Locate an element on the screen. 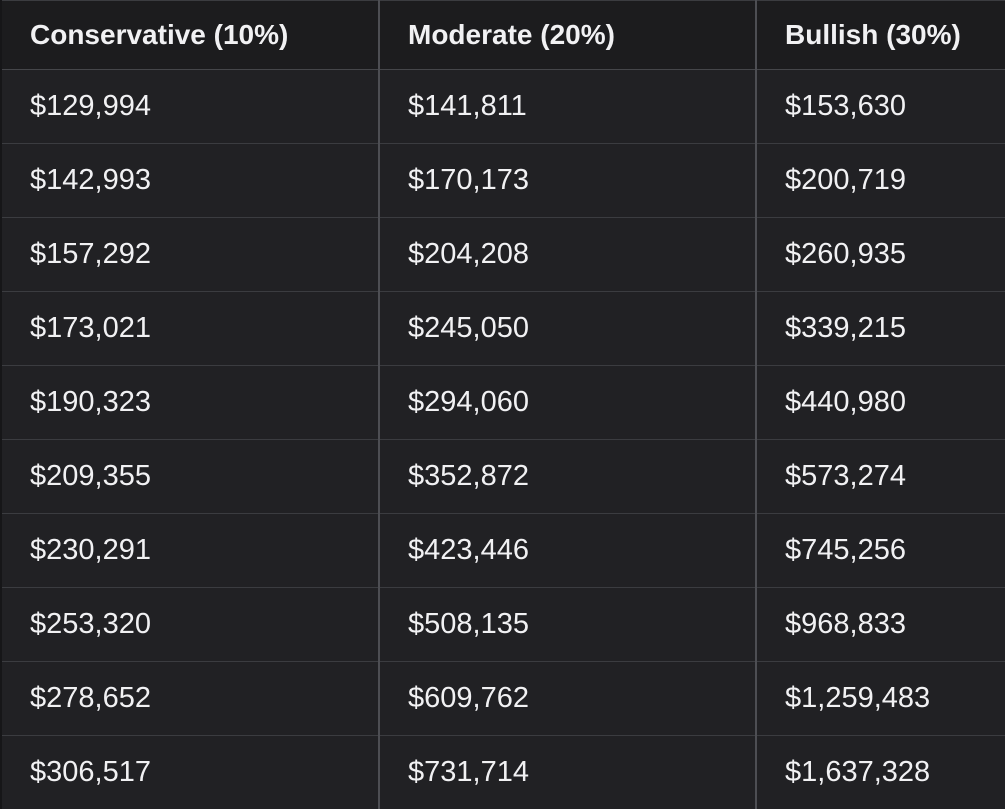 This screenshot has height=809, width=1005. column-header-conservative: Conservative (10%) is located at coordinates (190, 35).